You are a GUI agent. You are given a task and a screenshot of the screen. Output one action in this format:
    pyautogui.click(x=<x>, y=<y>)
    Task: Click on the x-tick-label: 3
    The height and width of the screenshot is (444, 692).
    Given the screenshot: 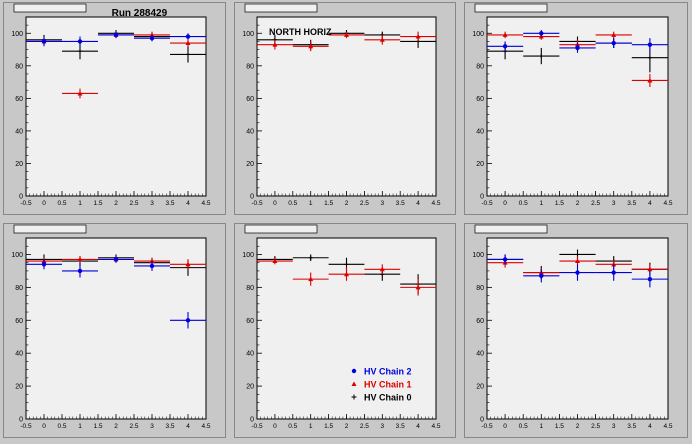 What is the action you would take?
    pyautogui.click(x=382, y=426)
    